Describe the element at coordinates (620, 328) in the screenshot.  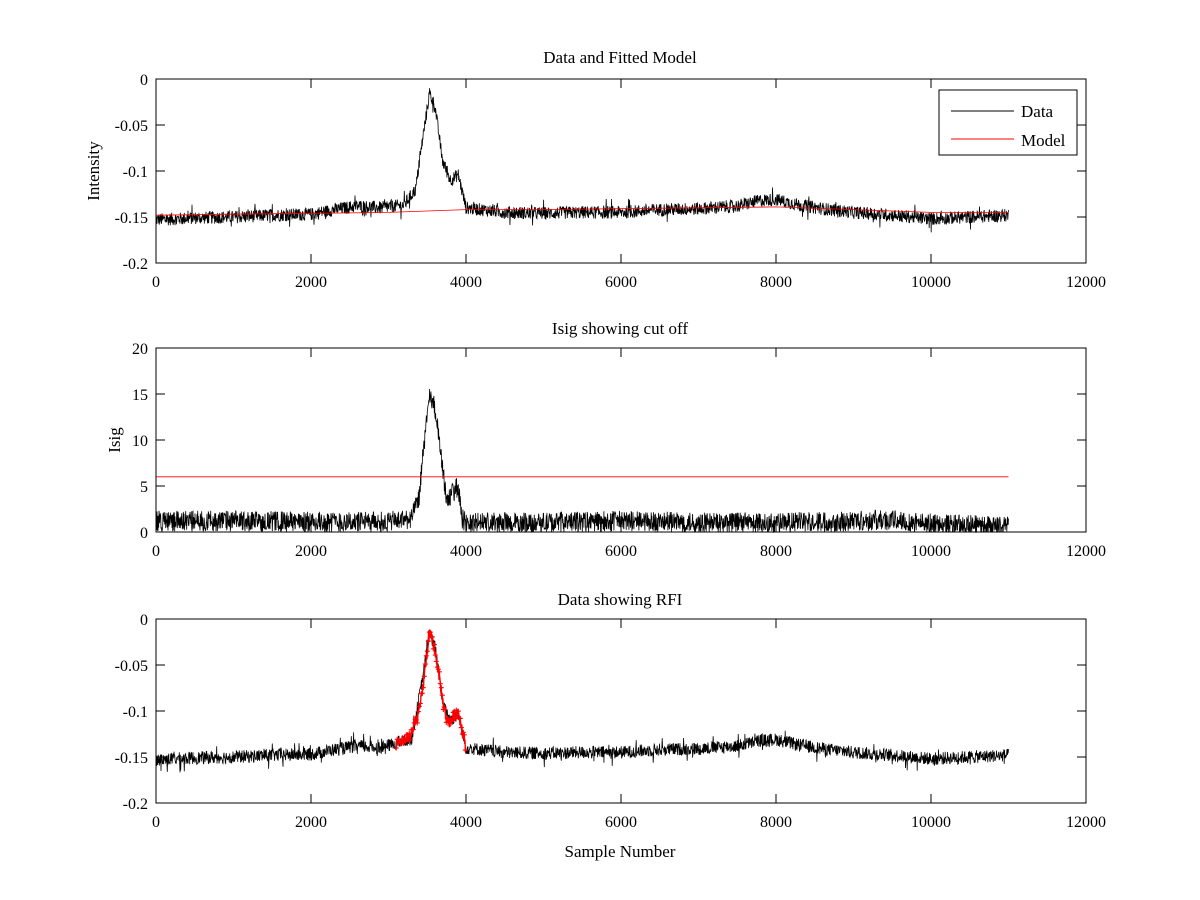
I see `panel-2-title: Isig showing cut off` at that location.